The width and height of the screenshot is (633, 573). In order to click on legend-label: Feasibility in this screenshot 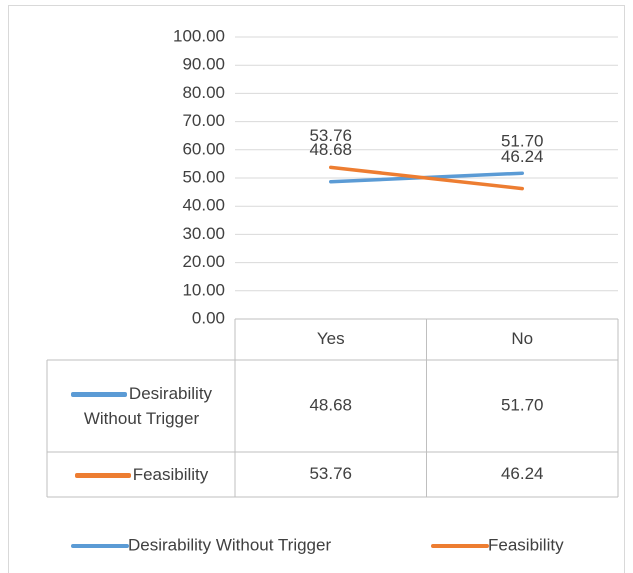, I will do `click(526, 544)`.